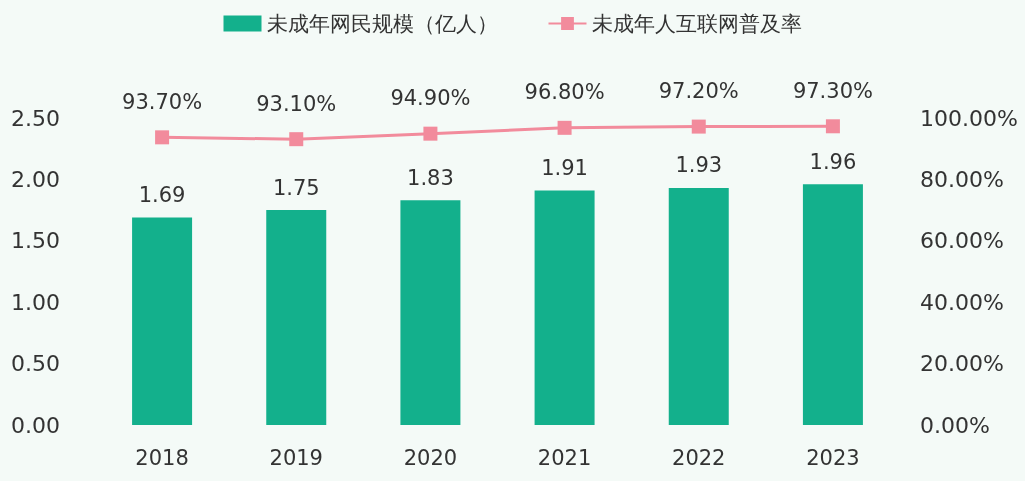 This screenshot has width=1025, height=481. I want to click on data-label: 1.69, so click(162, 194).